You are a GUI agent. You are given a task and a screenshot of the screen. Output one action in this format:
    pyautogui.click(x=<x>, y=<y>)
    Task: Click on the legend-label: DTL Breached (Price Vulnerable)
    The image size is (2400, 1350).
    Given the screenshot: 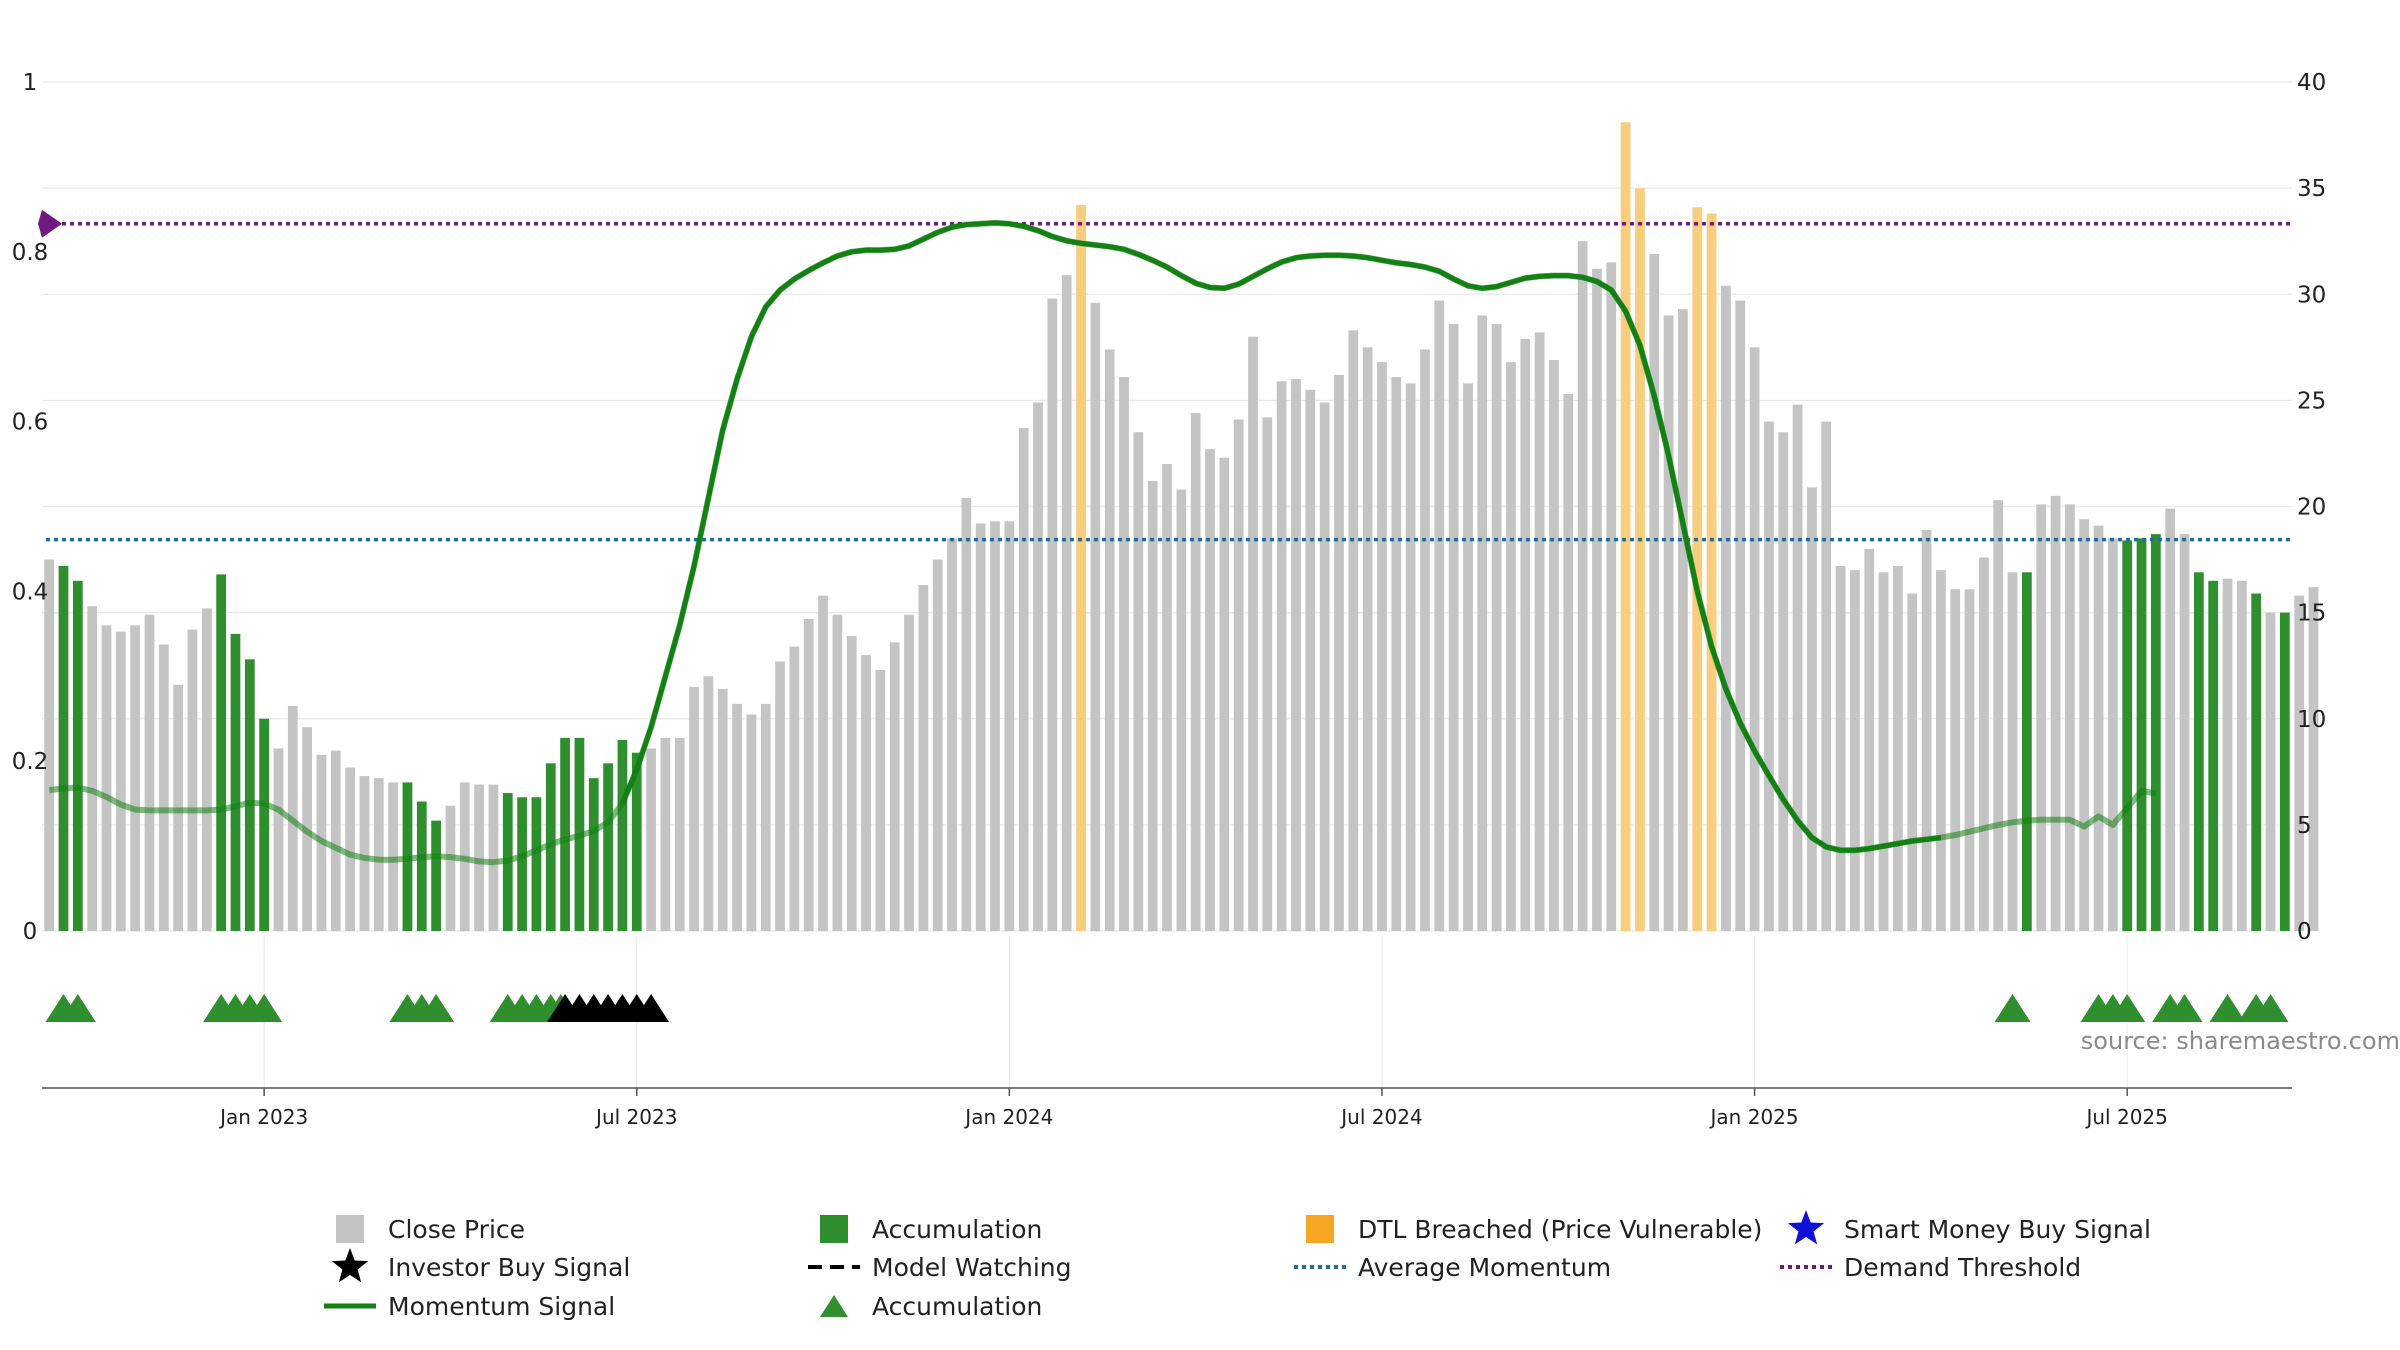 What is the action you would take?
    pyautogui.click(x=1560, y=1229)
    